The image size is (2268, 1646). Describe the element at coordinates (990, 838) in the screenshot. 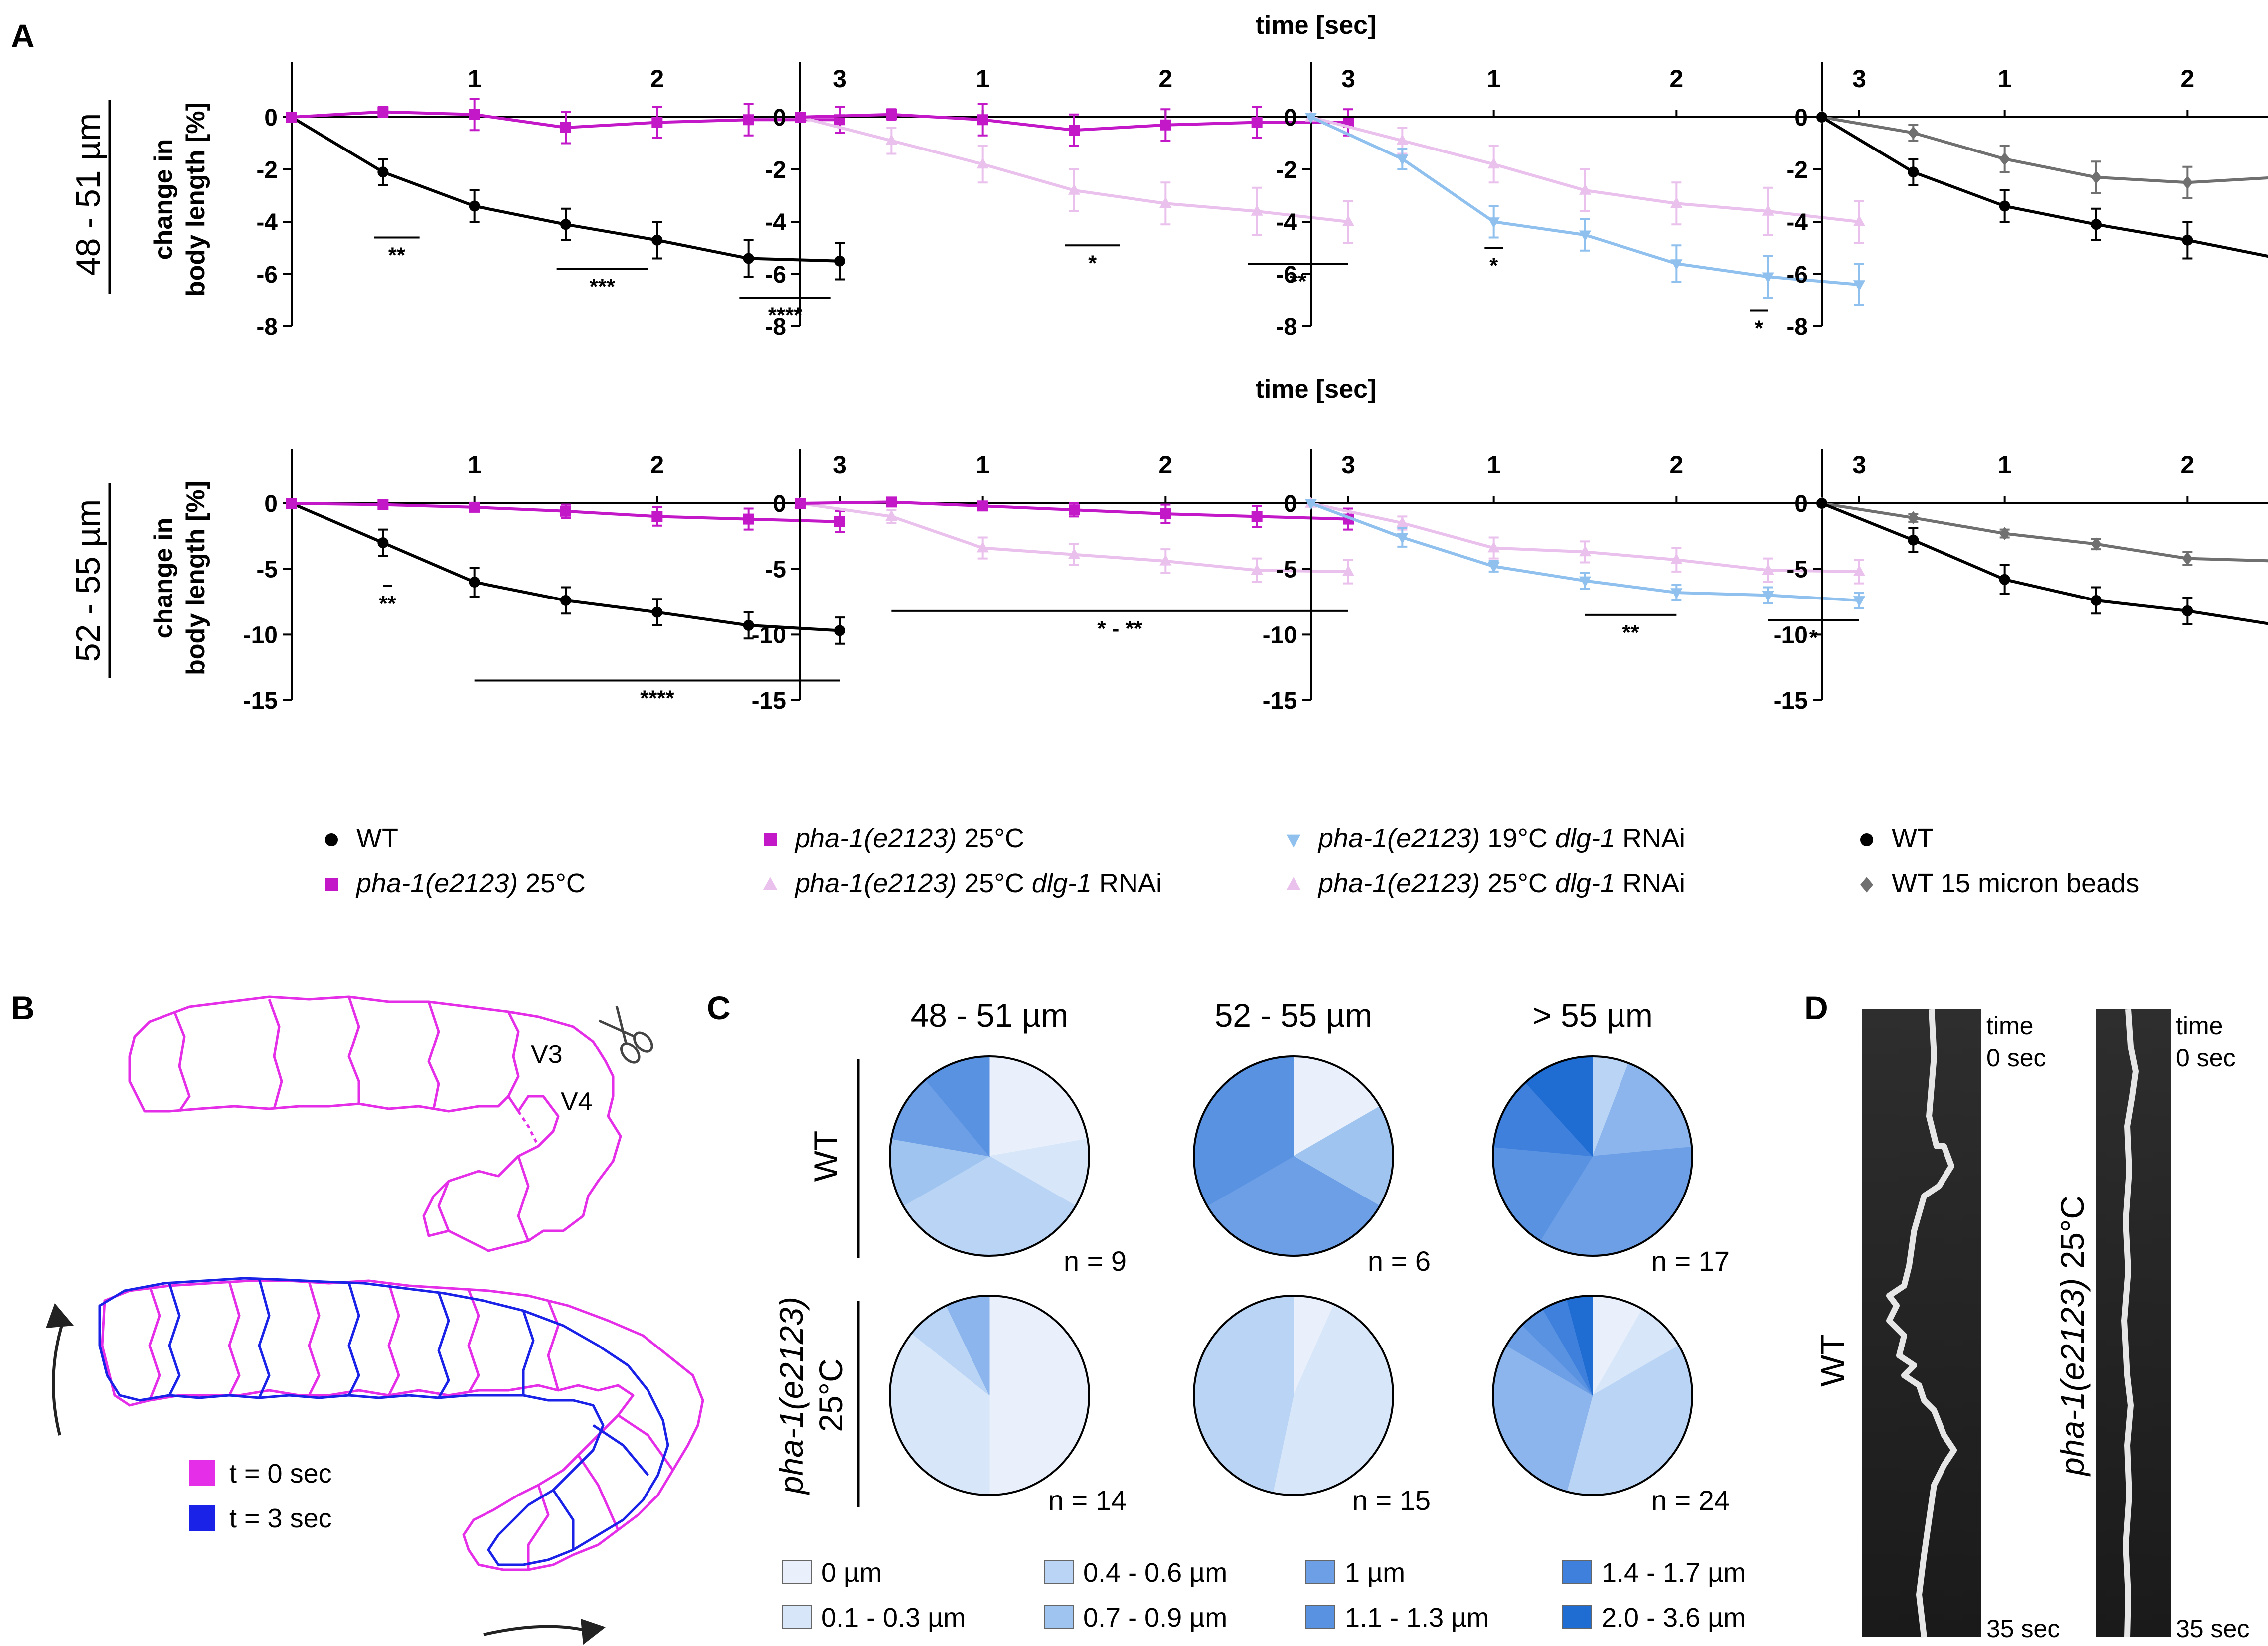

I see `legend-label-rest: 25°C` at that location.